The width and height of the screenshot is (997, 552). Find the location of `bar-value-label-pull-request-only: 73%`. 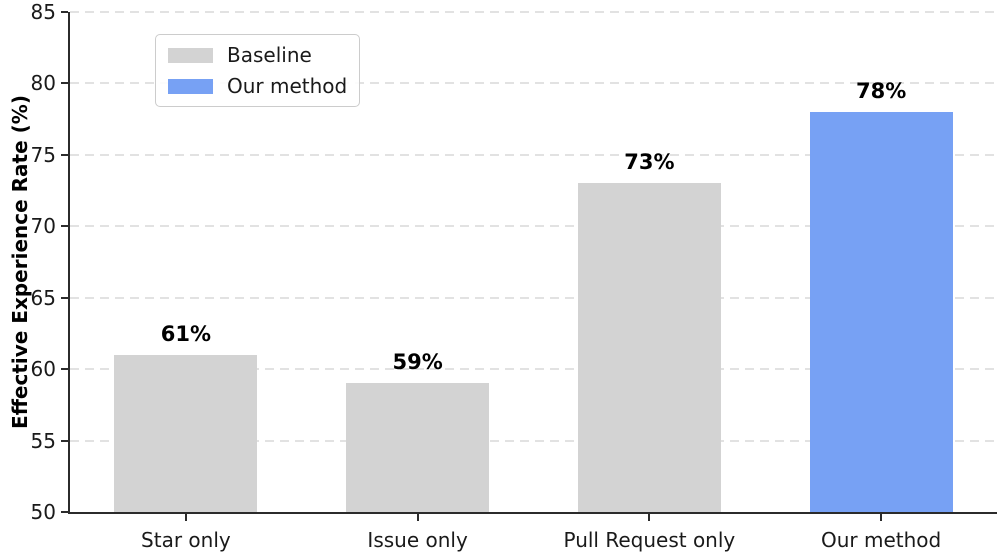

bar-value-label-pull-request-only: 73% is located at coordinates (649, 162).